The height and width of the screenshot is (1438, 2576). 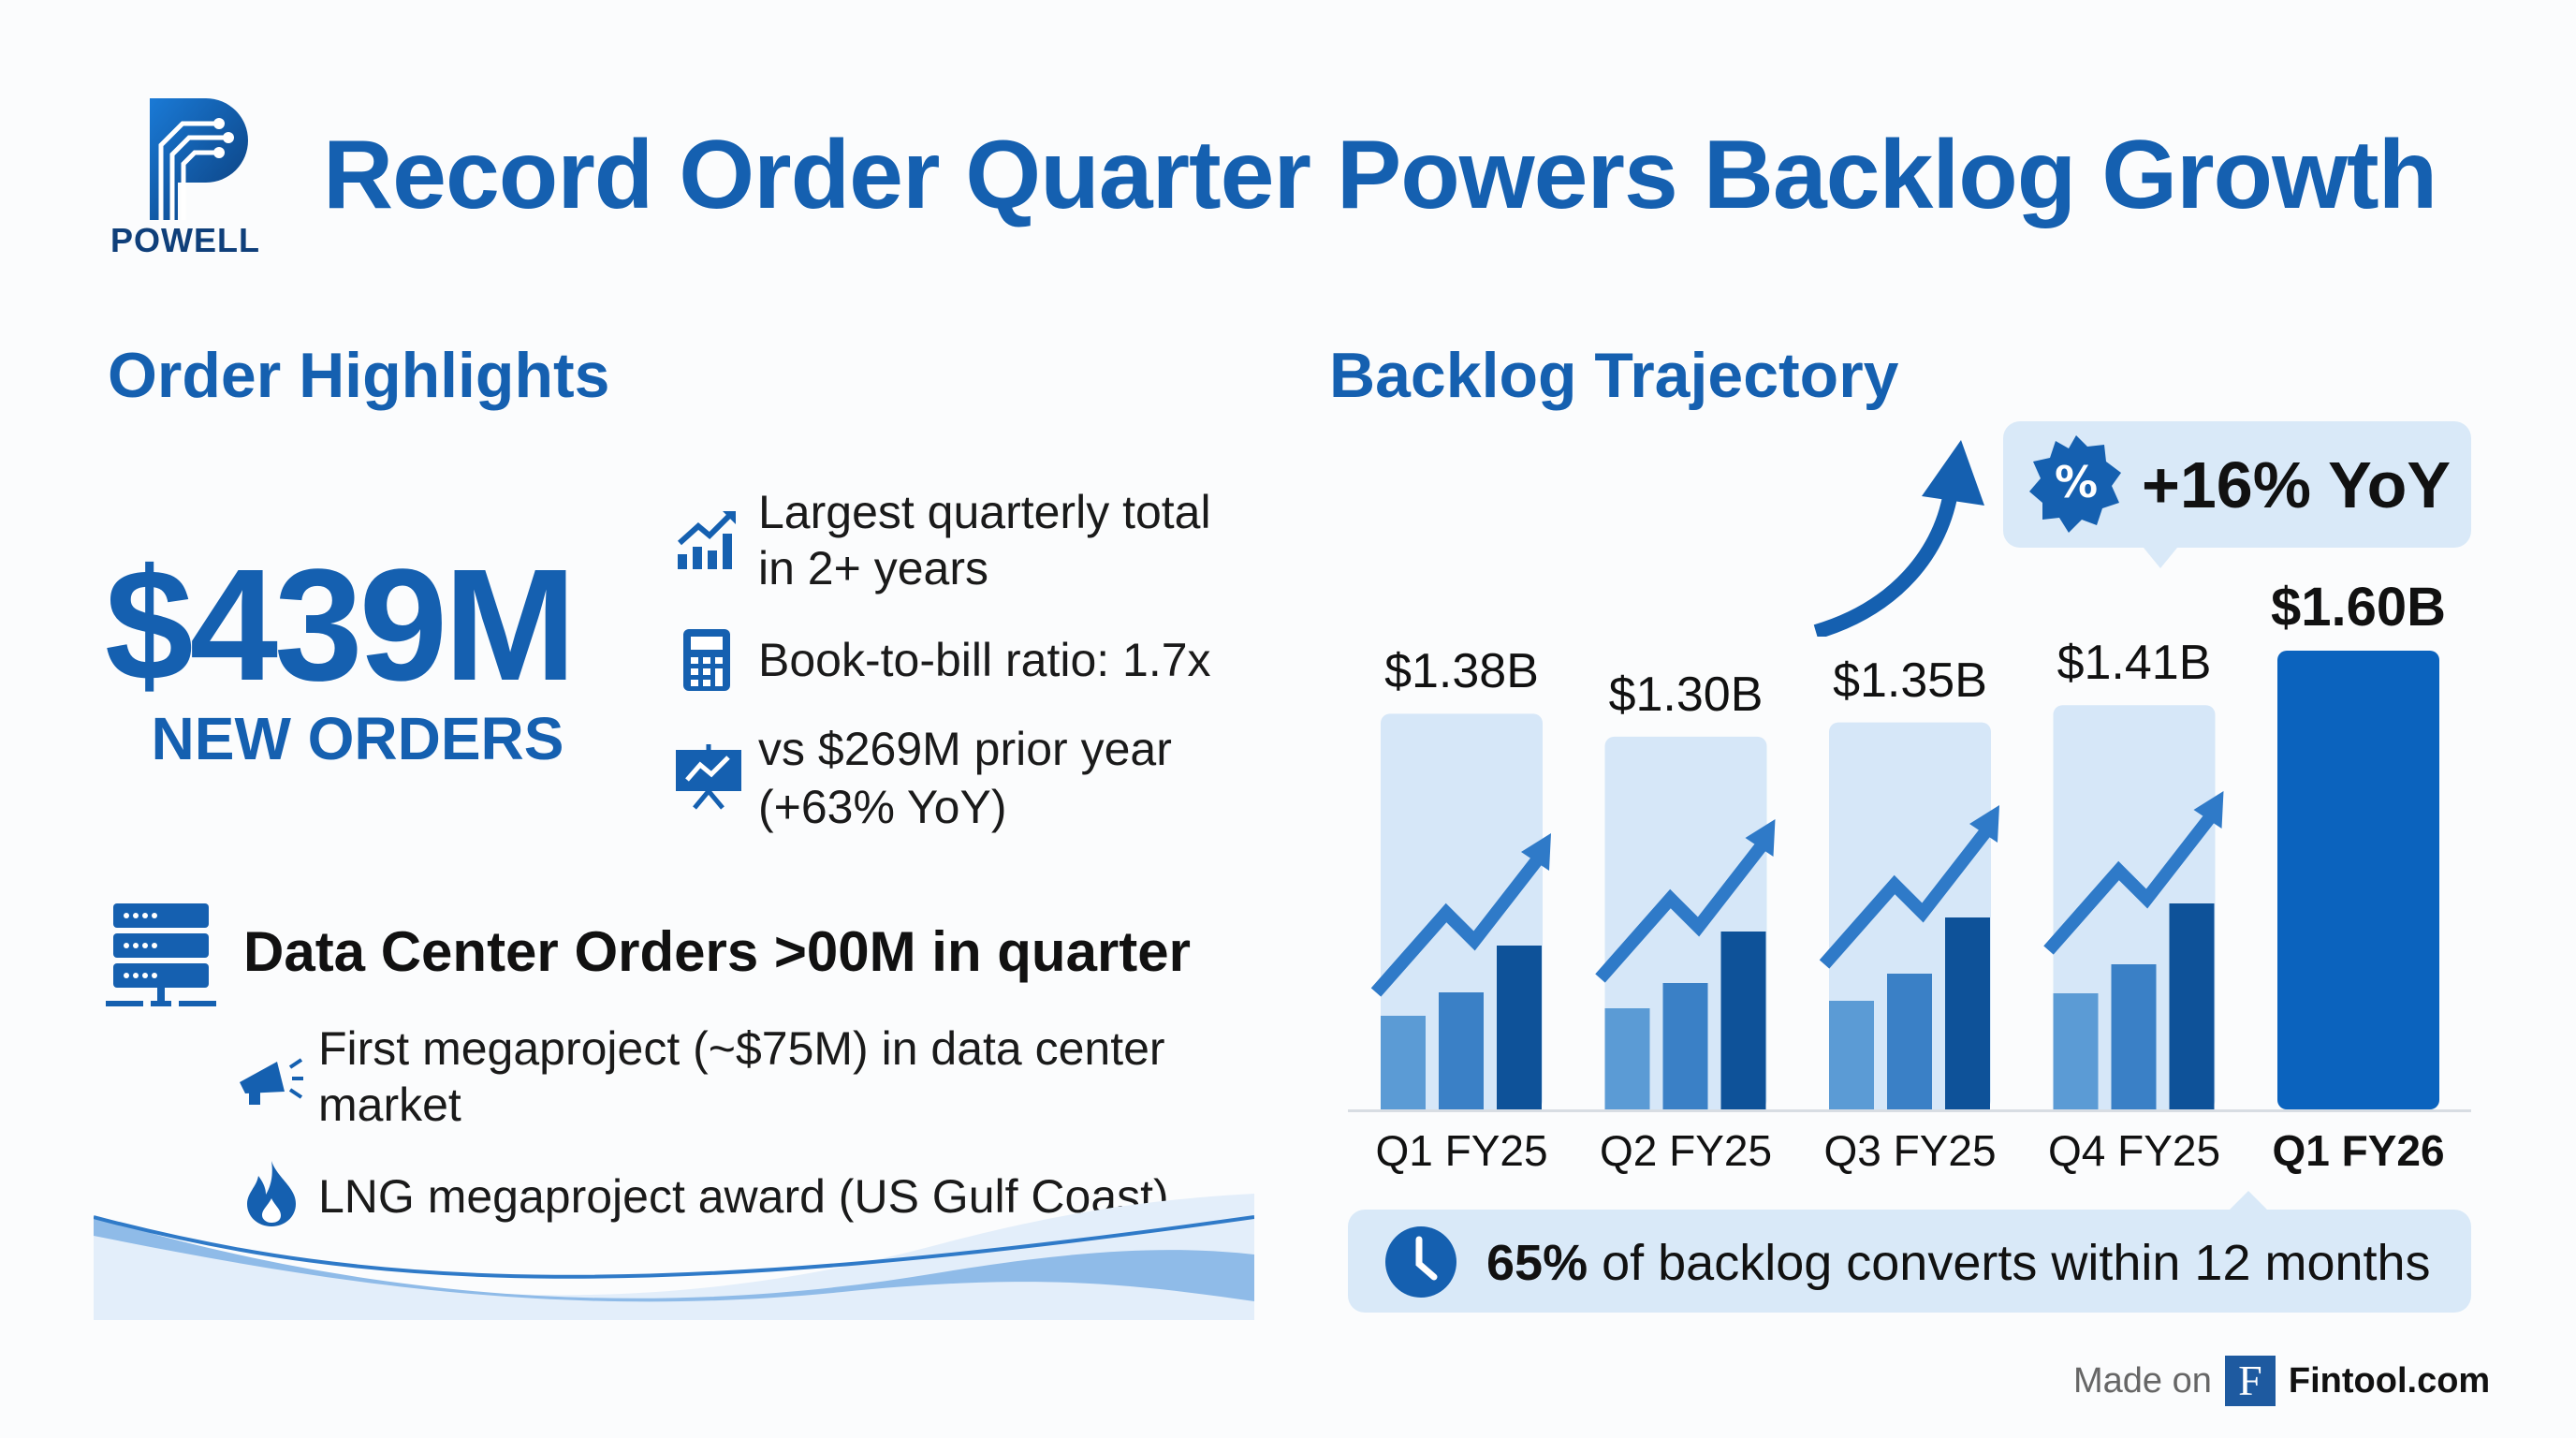 What do you see at coordinates (2358, 1150) in the screenshot?
I see `x-tick-label: Q1 FY26` at bounding box center [2358, 1150].